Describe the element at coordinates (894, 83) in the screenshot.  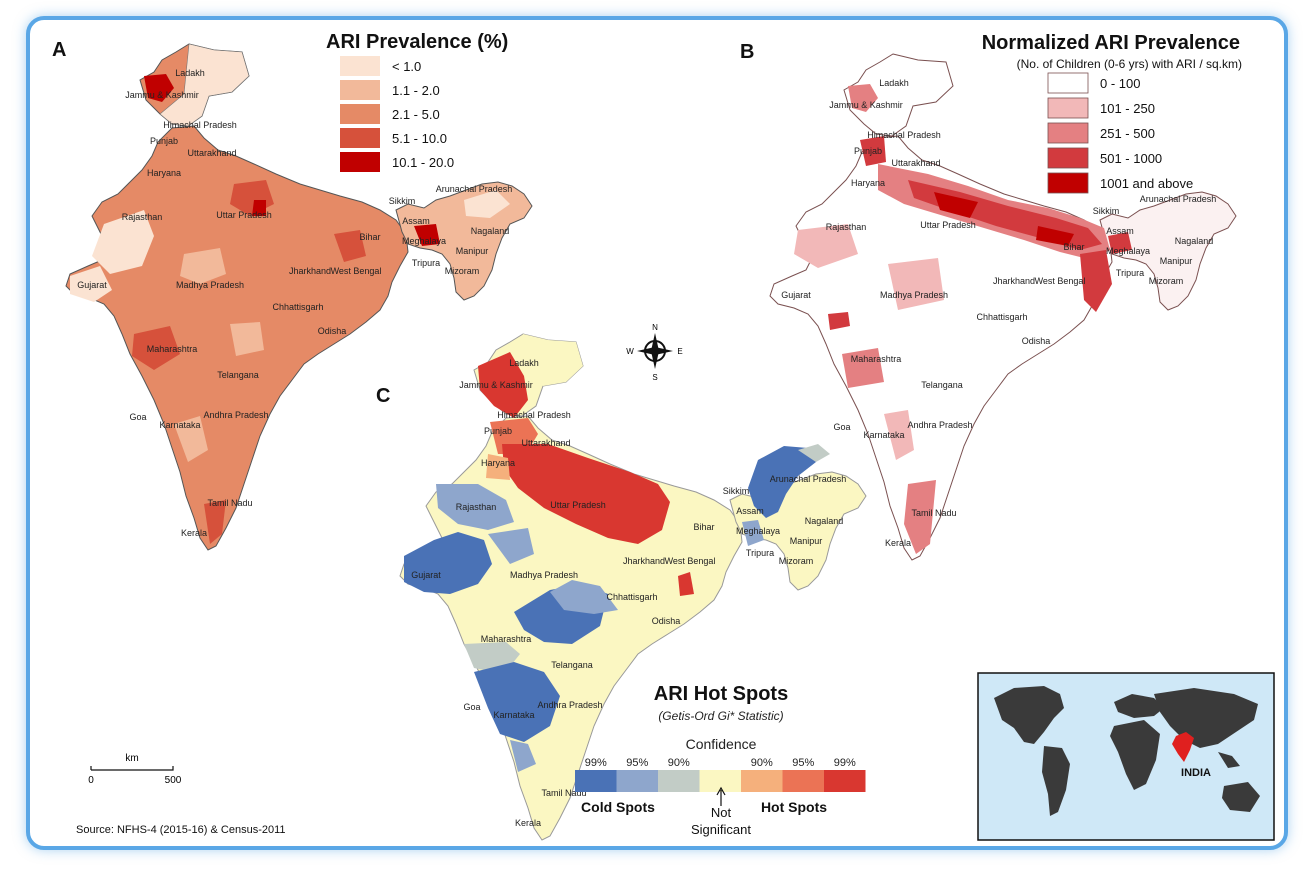
I see `state-label: Ladakh` at that location.